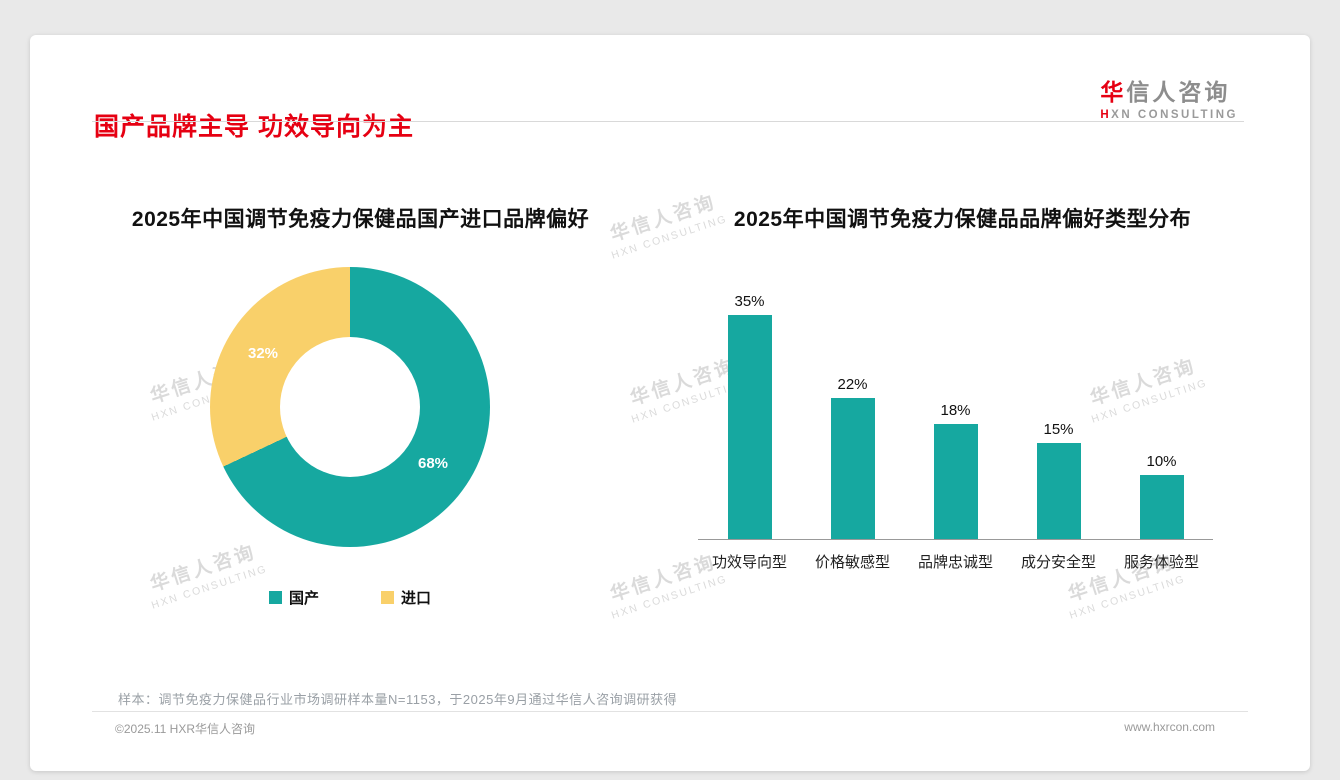 The width and height of the screenshot is (1340, 780). What do you see at coordinates (668, 121) in the screenshot?
I see `header-divider` at bounding box center [668, 121].